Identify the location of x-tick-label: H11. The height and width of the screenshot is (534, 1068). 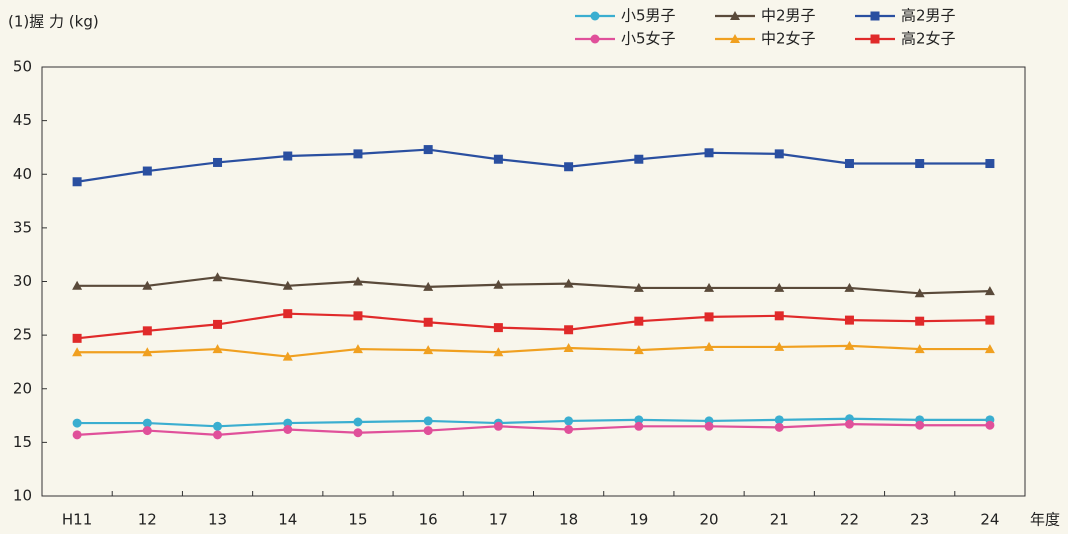
(77, 520).